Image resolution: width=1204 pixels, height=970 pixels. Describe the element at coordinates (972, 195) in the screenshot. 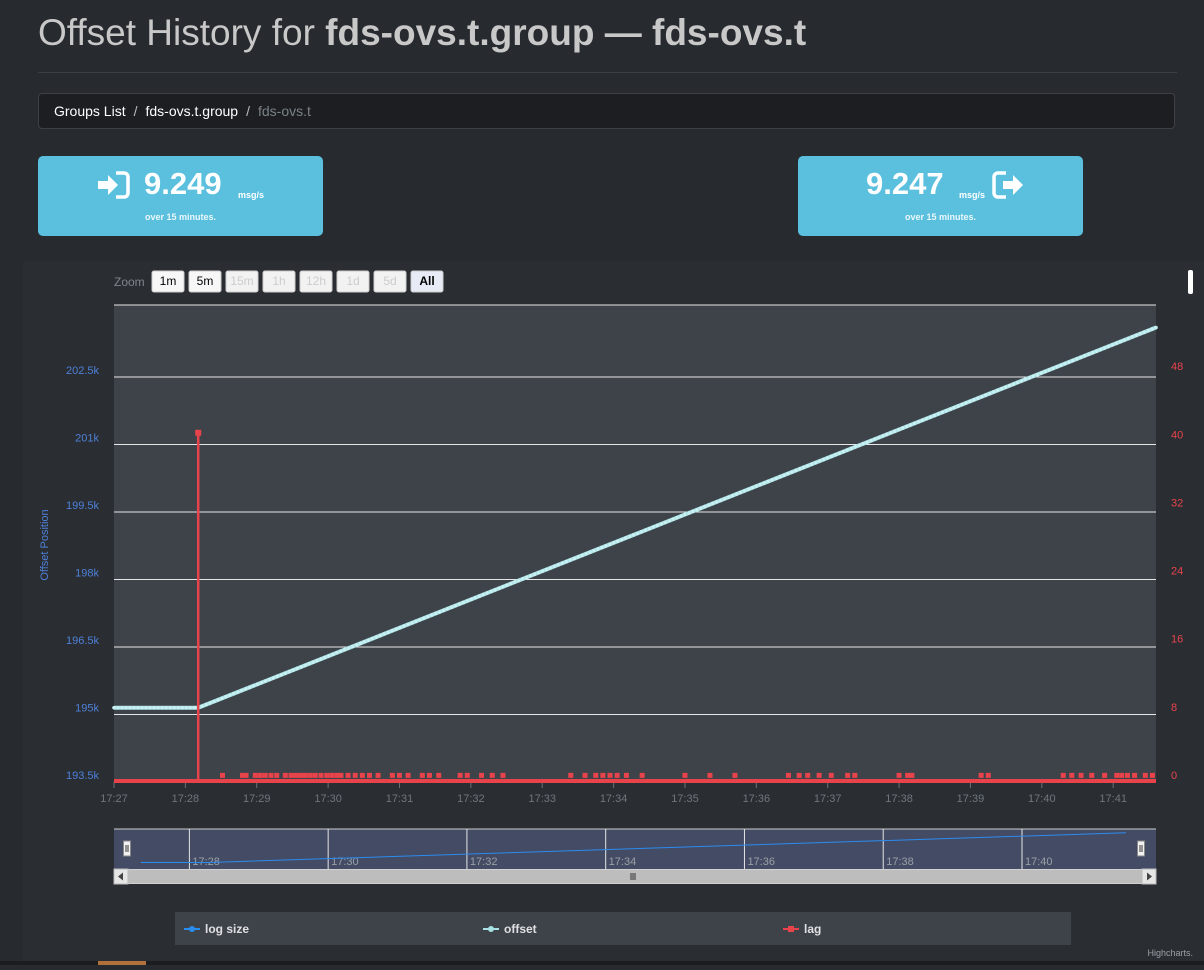

I see `produce-rate-unit: msg/s` at that location.